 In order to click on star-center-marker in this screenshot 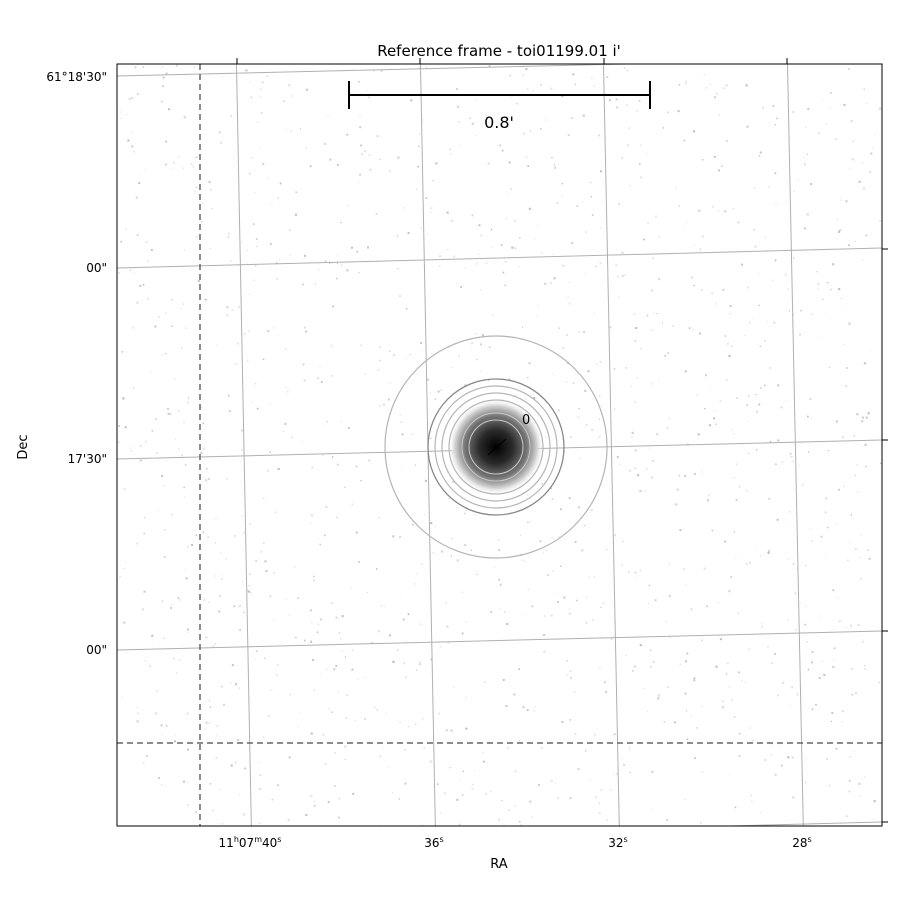, I will do `click(497, 447)`.